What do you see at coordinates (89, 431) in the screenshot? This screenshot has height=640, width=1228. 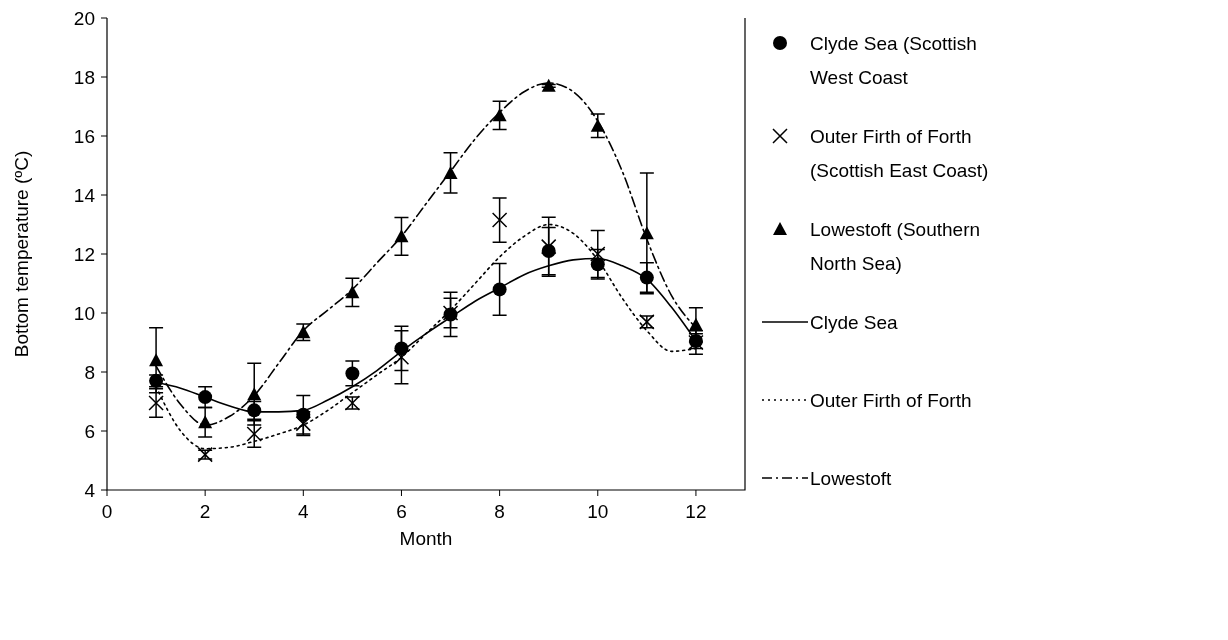 I see `y-tick-label: 6` at bounding box center [89, 431].